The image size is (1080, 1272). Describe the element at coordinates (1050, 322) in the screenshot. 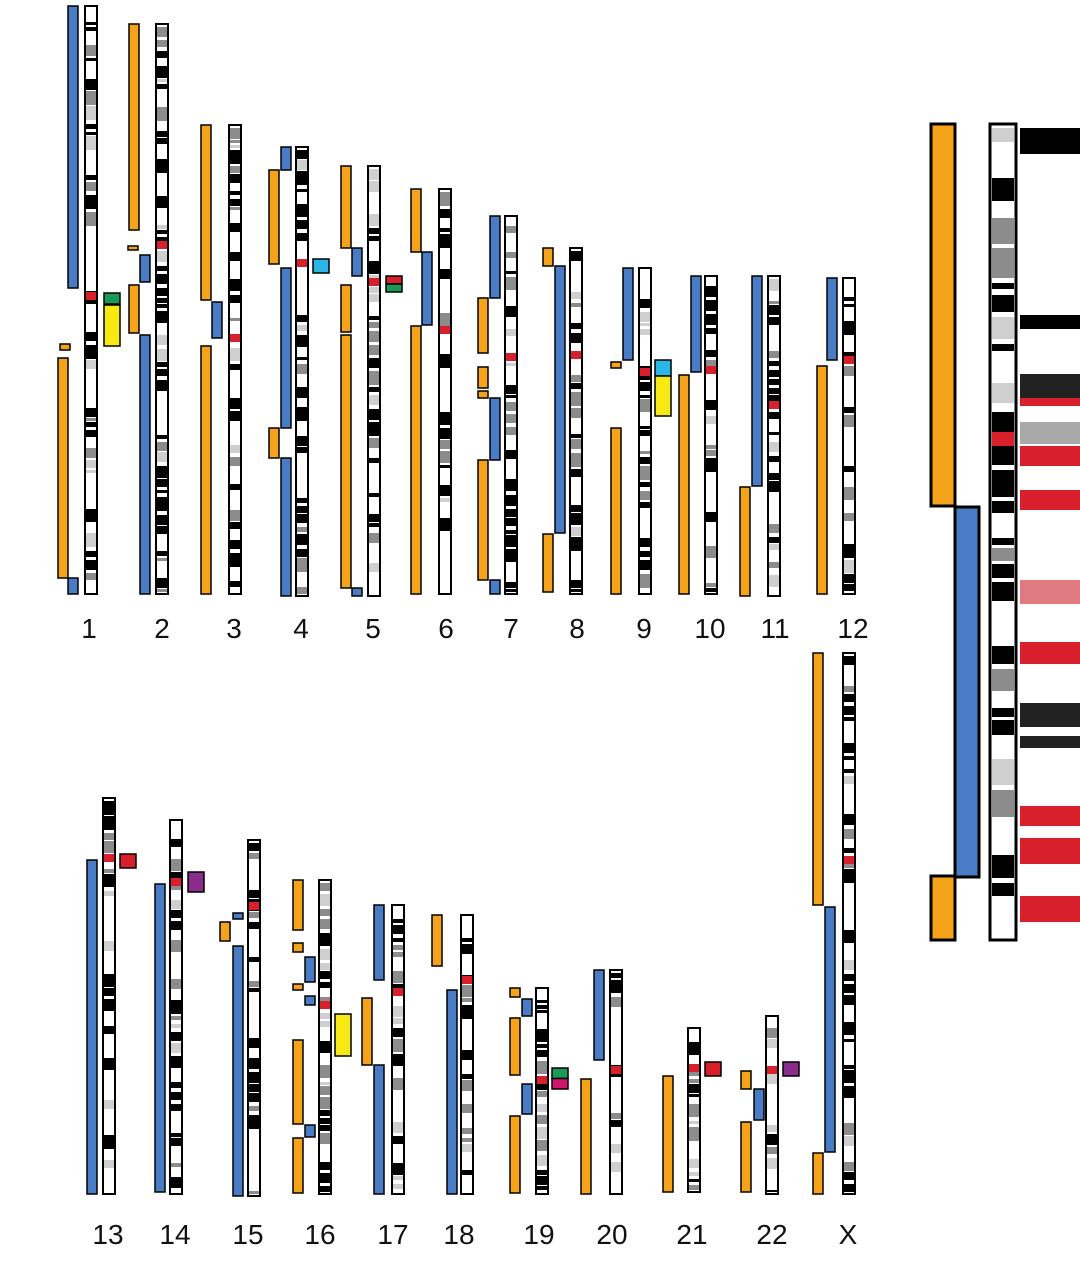

I see `detail-annotation-bar` at that location.